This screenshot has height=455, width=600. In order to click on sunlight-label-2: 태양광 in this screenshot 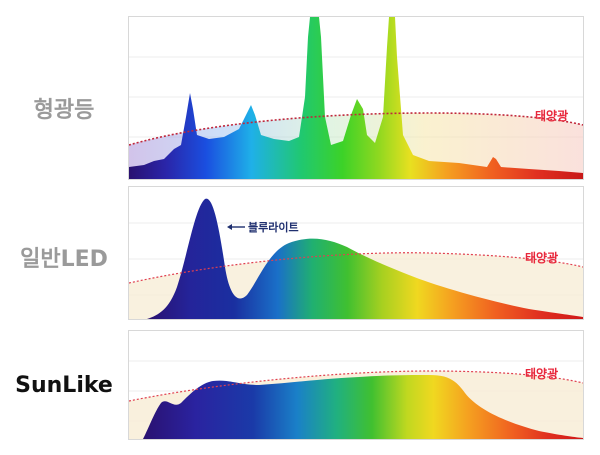, I will do `click(542, 258)`.